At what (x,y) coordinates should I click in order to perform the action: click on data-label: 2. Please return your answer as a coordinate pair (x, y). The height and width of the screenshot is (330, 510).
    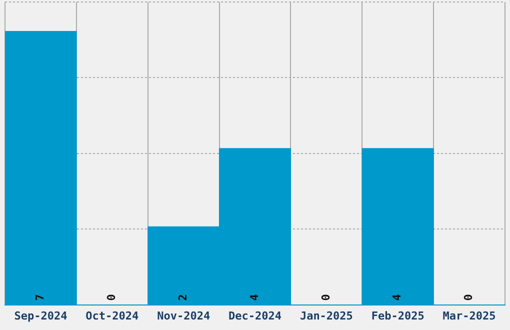
    Looking at the image, I should click on (183, 297).